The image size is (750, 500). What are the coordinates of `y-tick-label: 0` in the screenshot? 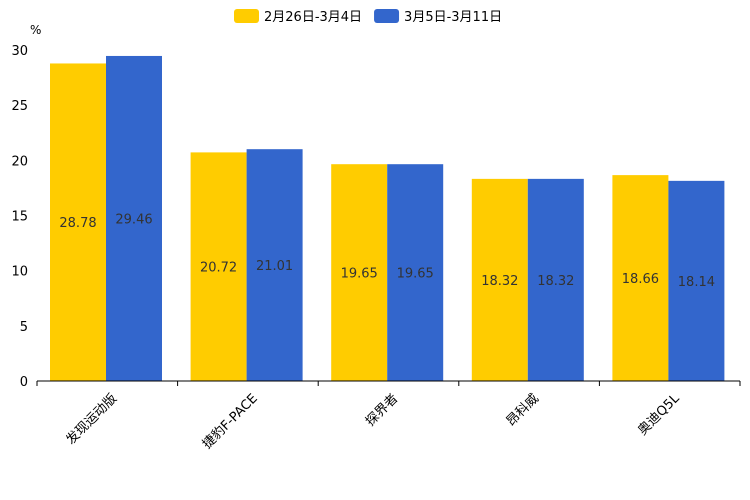 It's located at (24, 382).